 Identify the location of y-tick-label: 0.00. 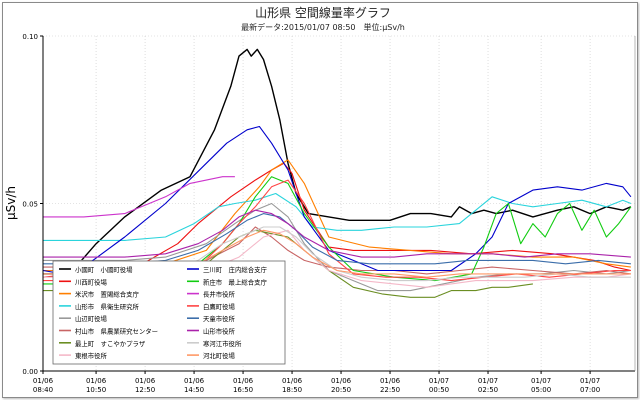
(30, 372).